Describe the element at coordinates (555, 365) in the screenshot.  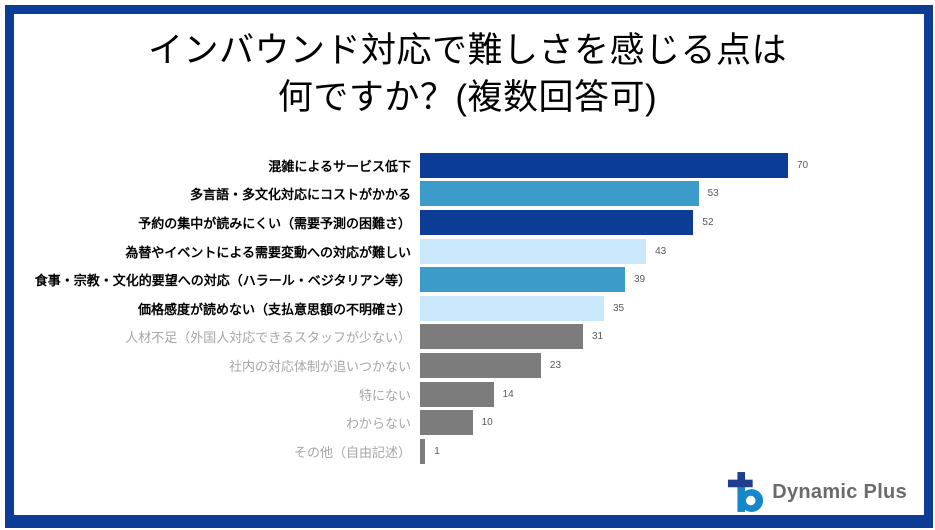
I see `value-label: 23` at that location.